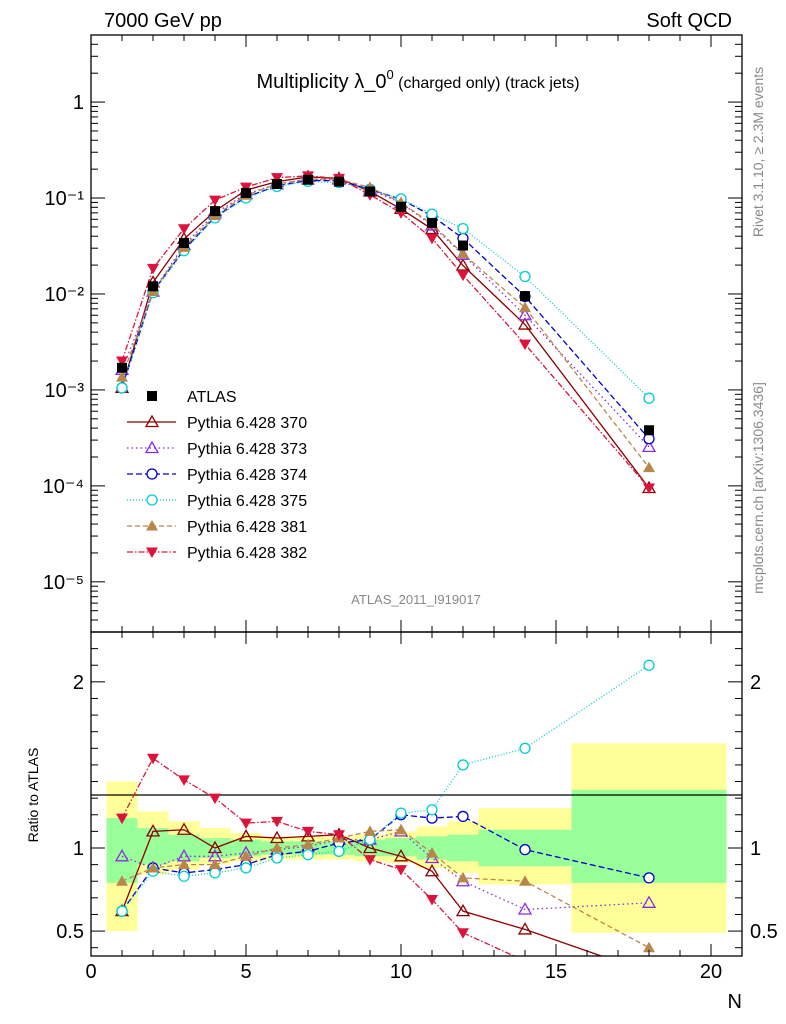  I want to click on x-tick-label-4: 20, so click(711, 972).